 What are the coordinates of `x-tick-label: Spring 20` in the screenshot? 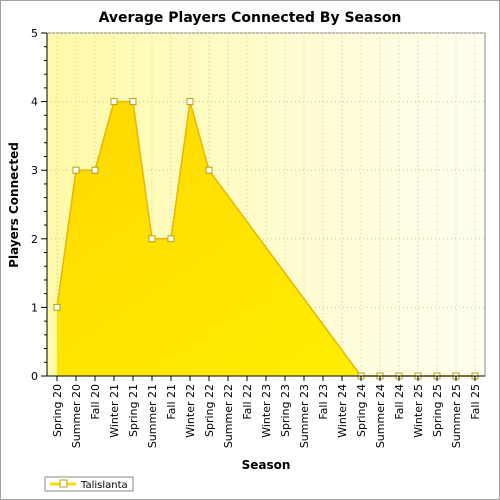 It's located at (57, 410).